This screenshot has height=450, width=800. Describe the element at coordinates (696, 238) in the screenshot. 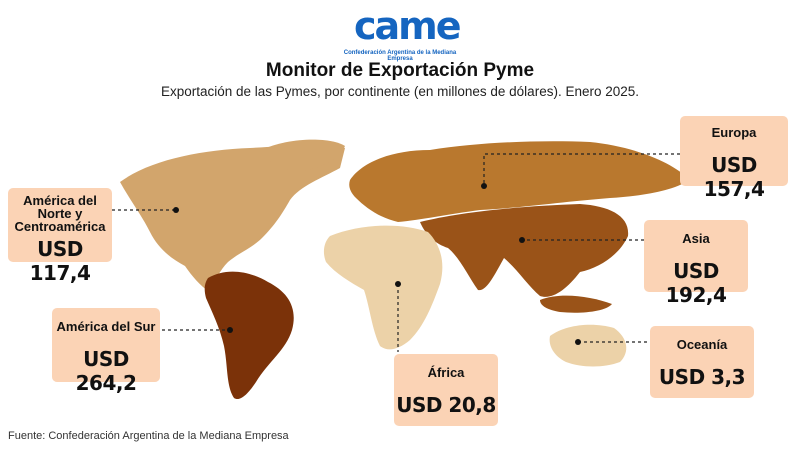

I see `label-asia-name: Asia` at that location.